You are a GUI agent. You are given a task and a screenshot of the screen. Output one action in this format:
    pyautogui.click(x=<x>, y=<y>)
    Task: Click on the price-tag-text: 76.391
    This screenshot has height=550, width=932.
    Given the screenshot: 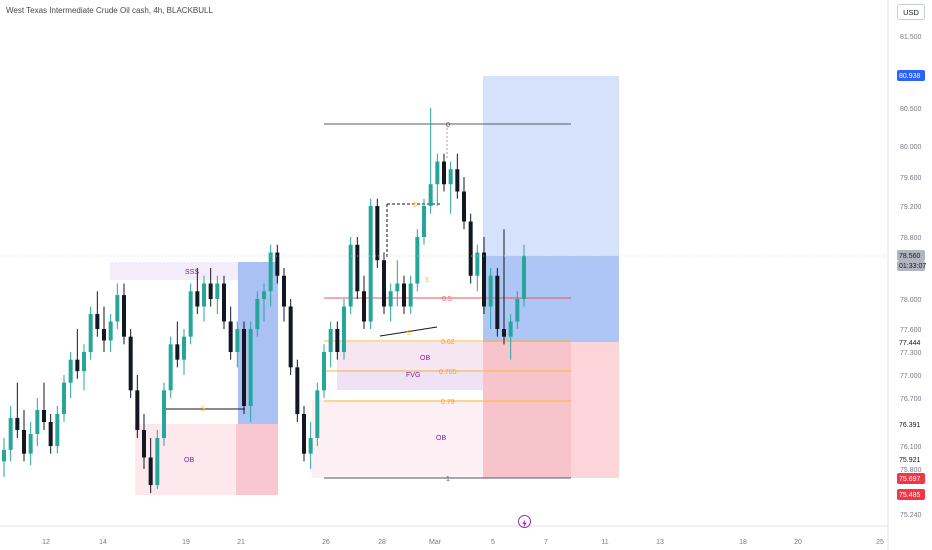 What is the action you would take?
    pyautogui.click(x=910, y=425)
    